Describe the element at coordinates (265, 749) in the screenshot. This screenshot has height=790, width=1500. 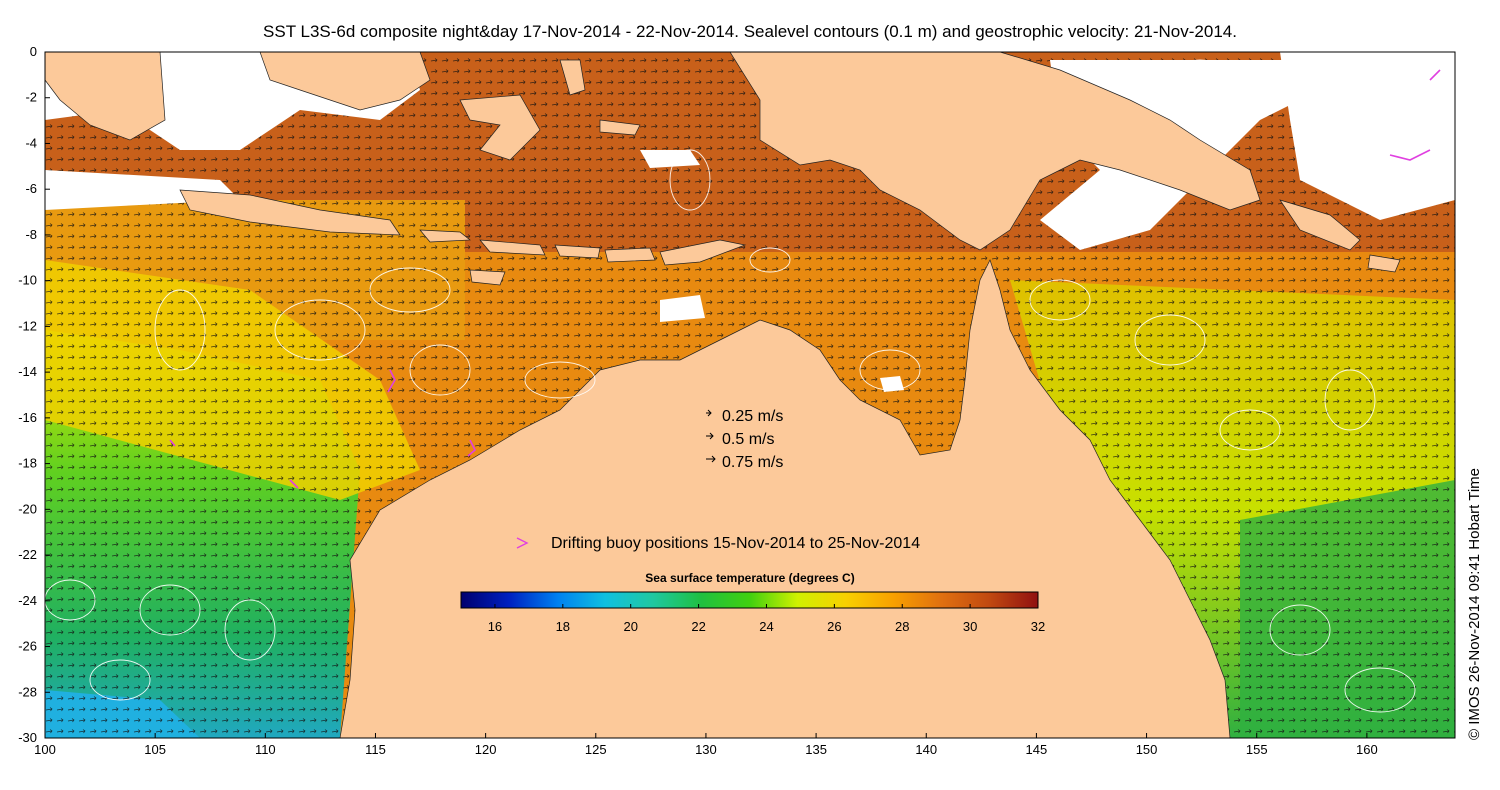
I see `x-tick-label: 110` at that location.